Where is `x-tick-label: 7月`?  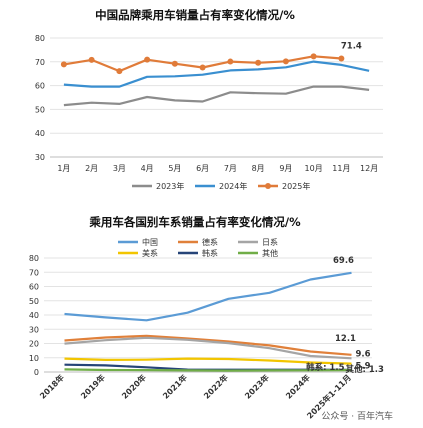 x-tick-label: 7月 is located at coordinates (230, 168).